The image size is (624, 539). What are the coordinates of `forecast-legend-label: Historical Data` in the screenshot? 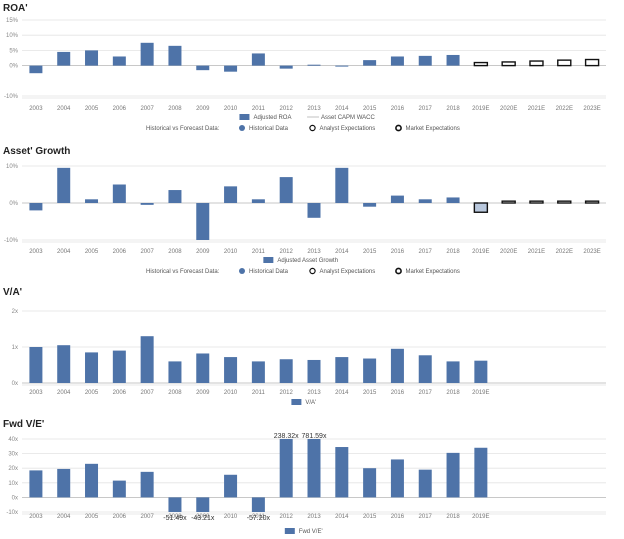 It's located at (269, 129).